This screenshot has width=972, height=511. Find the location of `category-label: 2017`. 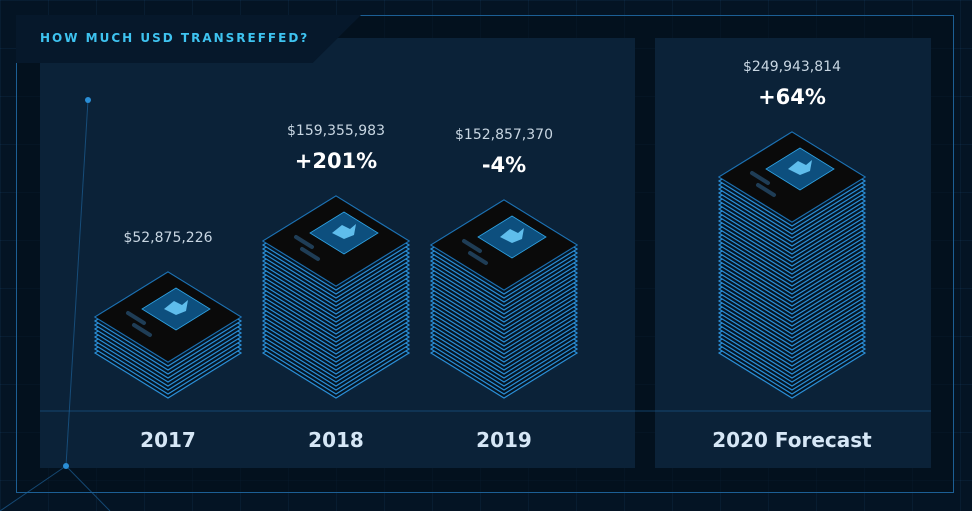

category-label: 2017 is located at coordinates (168, 440).